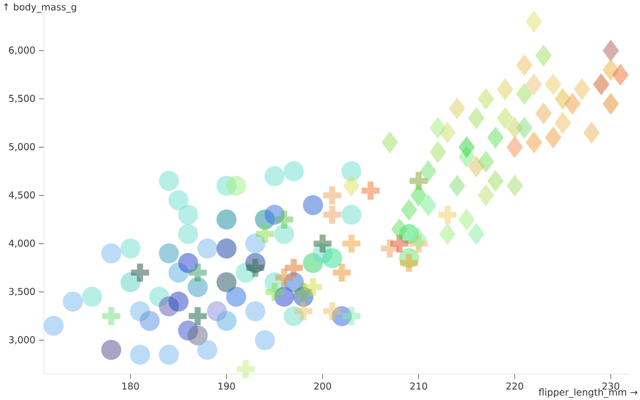  Describe the element at coordinates (611, 386) in the screenshot. I see `x-tick-label: 230` at that location.